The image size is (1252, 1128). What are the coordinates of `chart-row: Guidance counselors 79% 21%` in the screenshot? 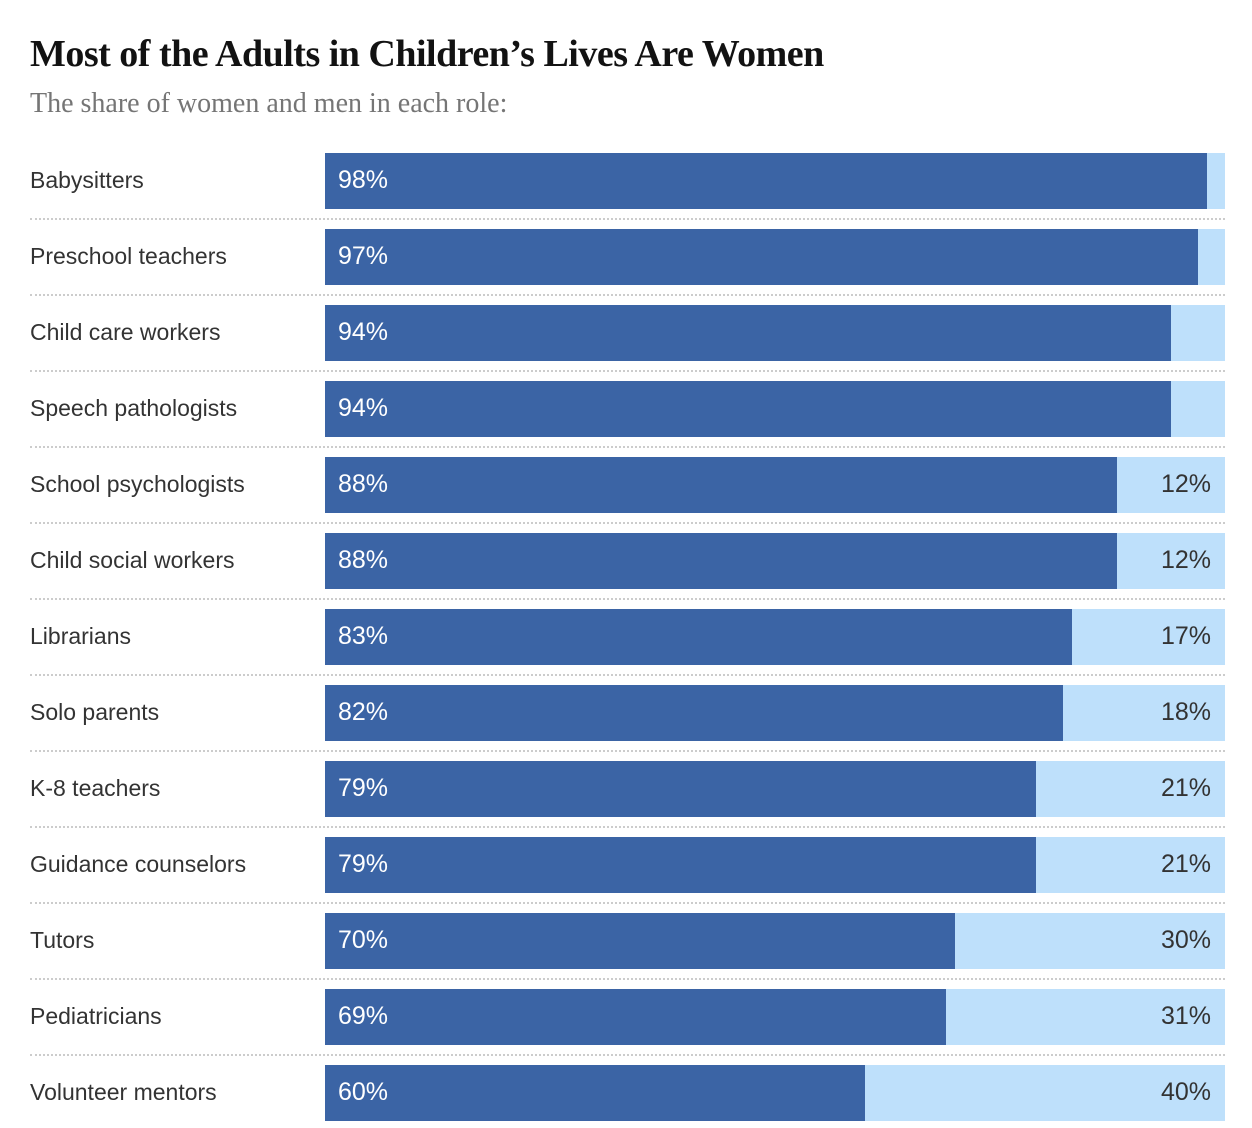 It's located at (627, 864).